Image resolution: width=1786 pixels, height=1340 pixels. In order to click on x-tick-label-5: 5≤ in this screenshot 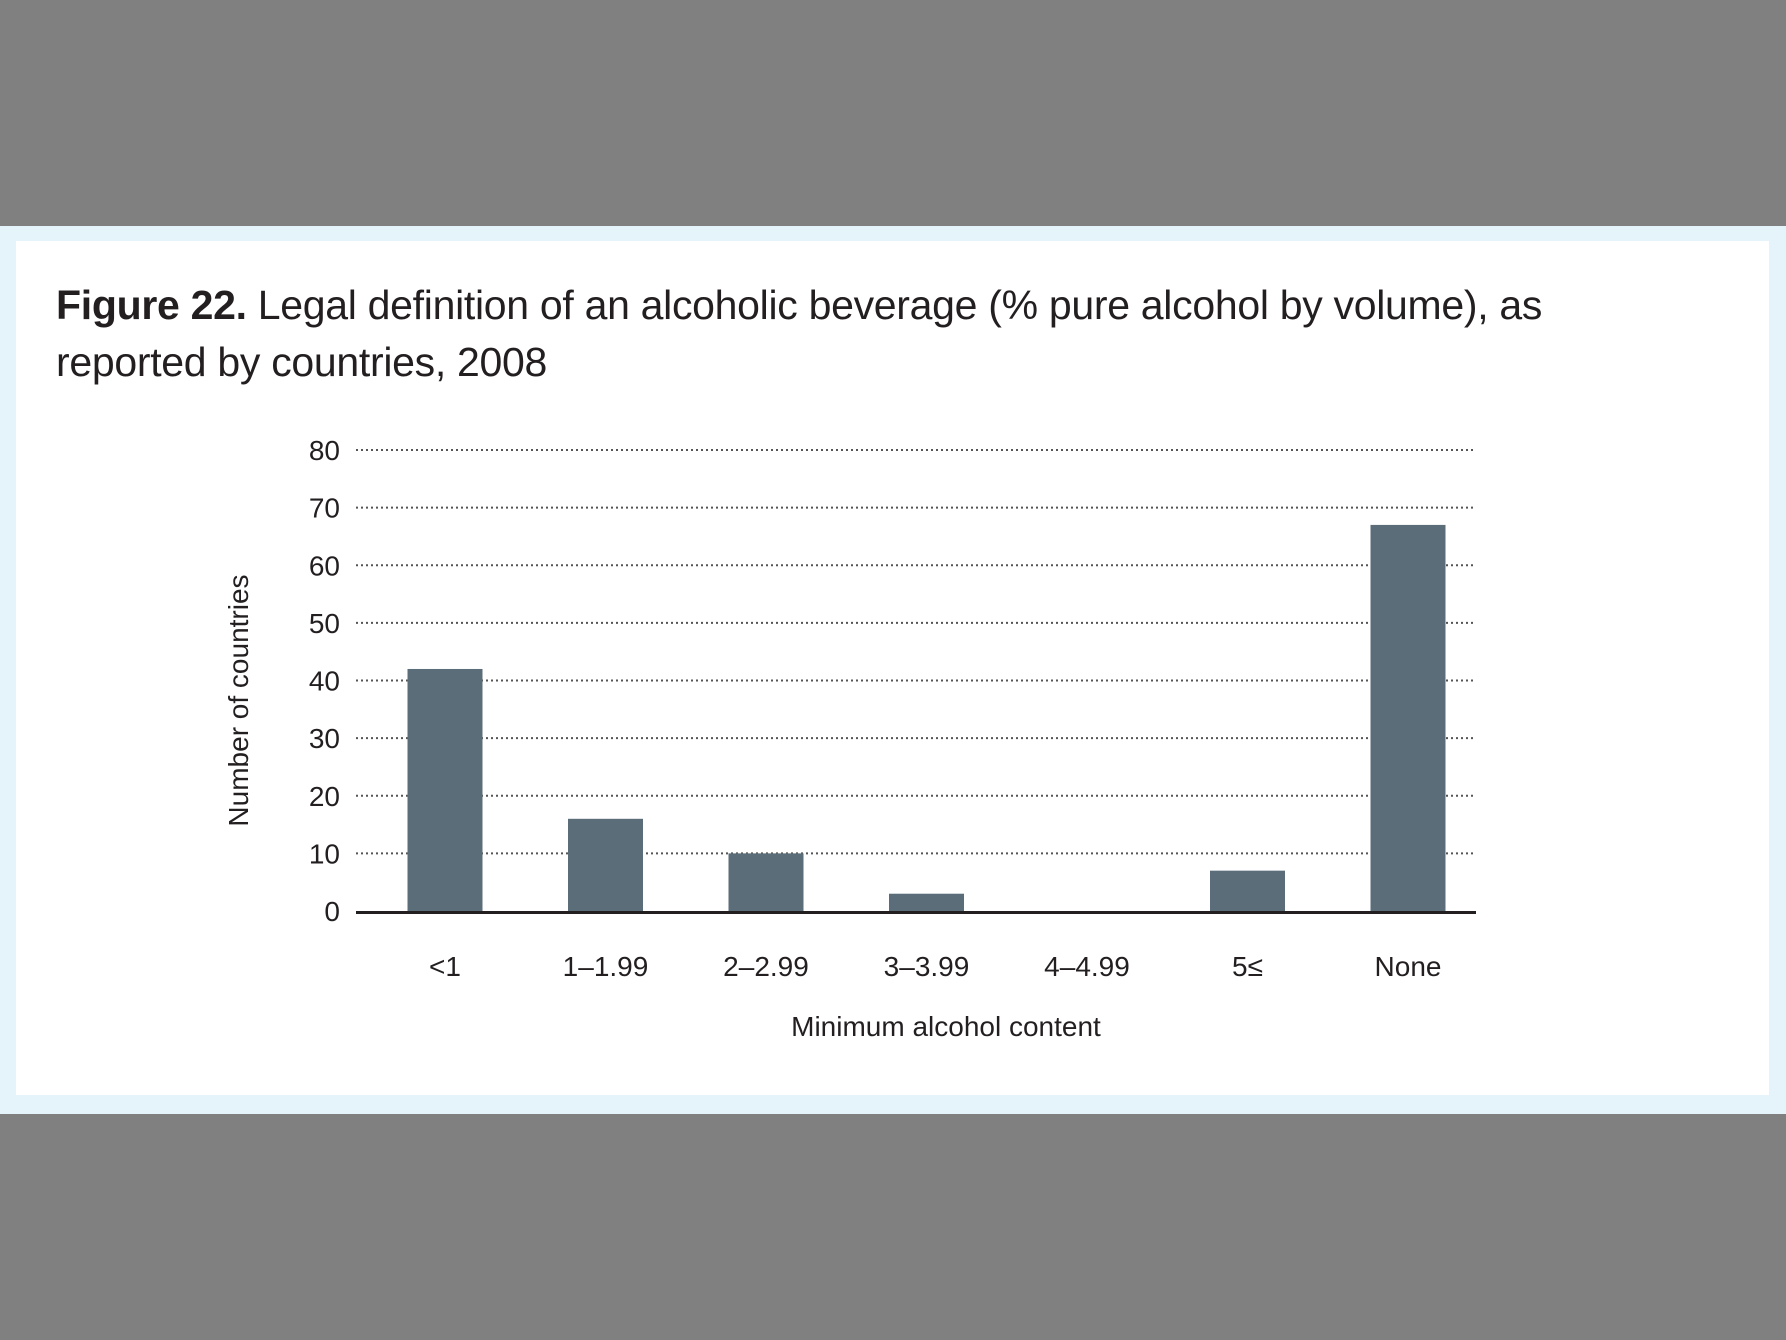, I will do `click(1247, 966)`.